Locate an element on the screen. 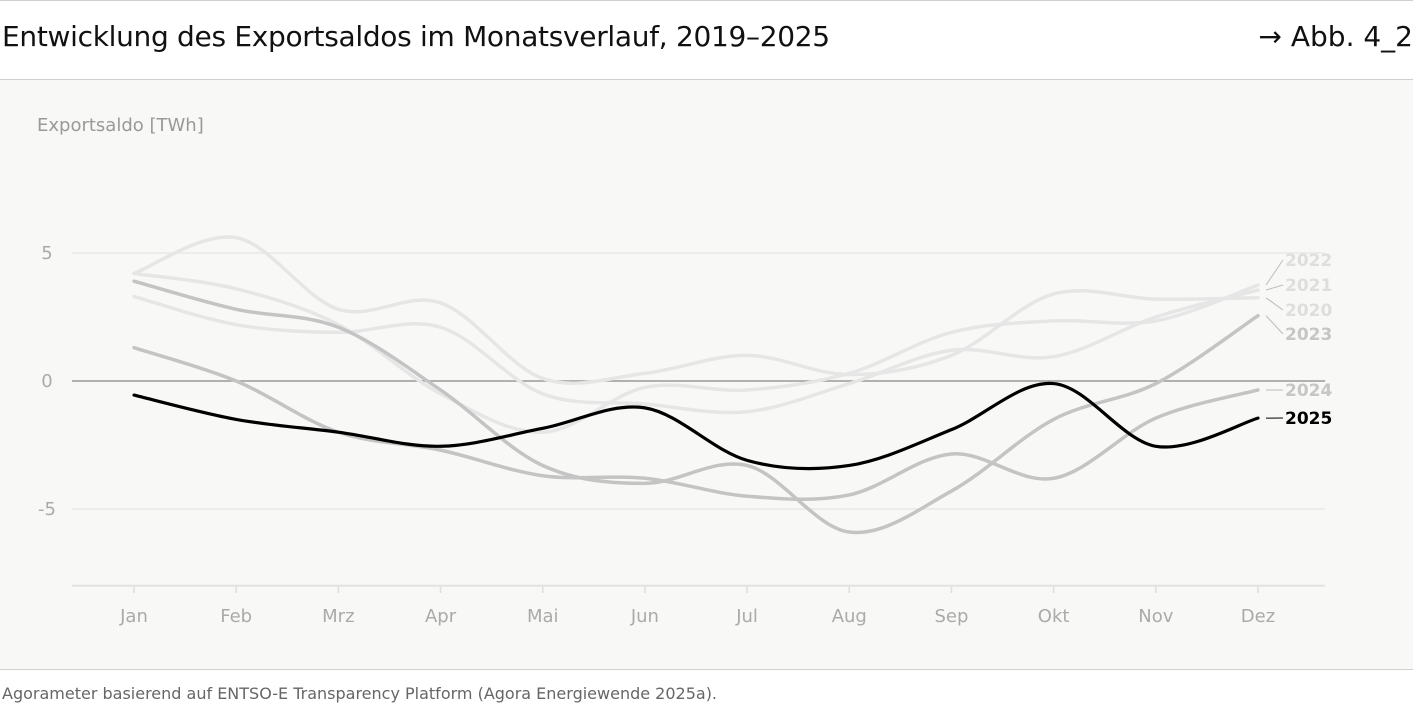 This screenshot has width=1413, height=714. series-line-2021 is located at coordinates (696, 351).